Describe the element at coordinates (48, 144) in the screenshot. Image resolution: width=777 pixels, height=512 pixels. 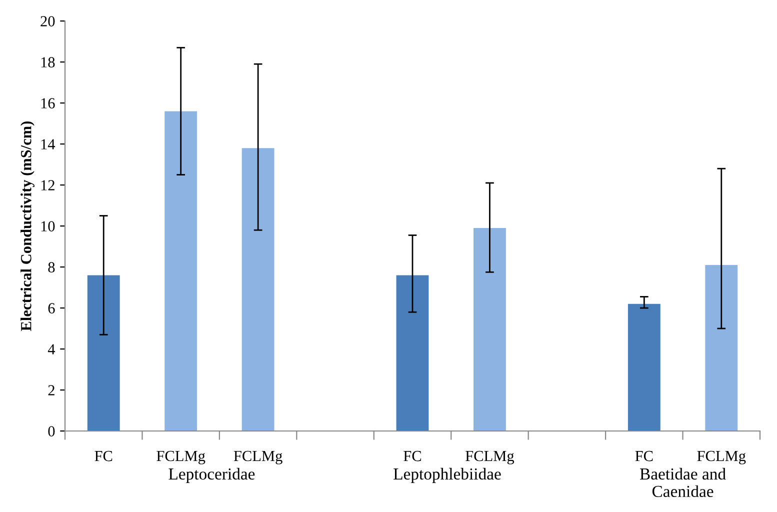
I see `y-tick-label: 14` at that location.